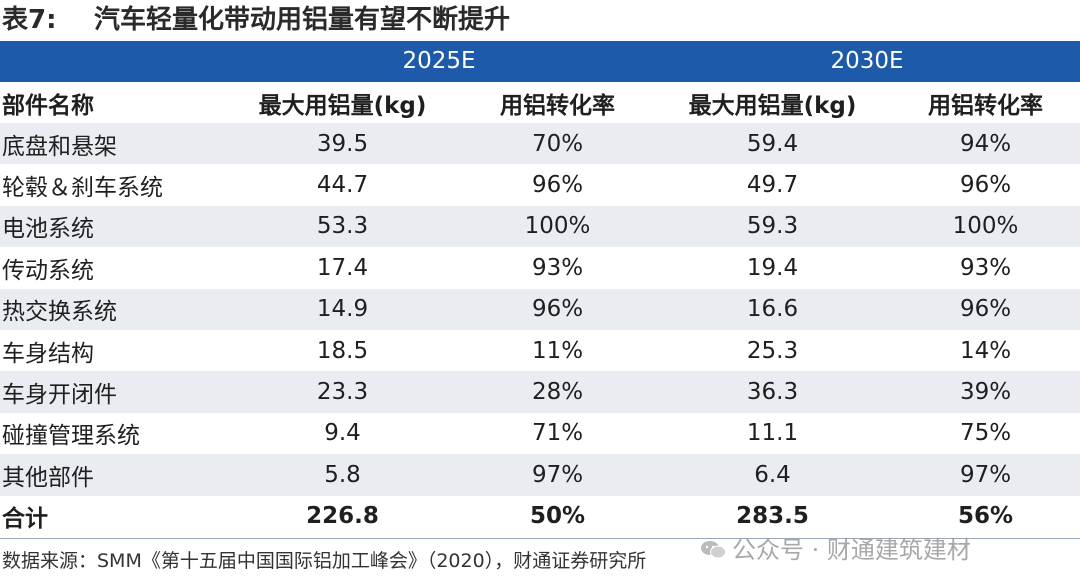  I want to click on component-name: 热交换系统, so click(112, 309).